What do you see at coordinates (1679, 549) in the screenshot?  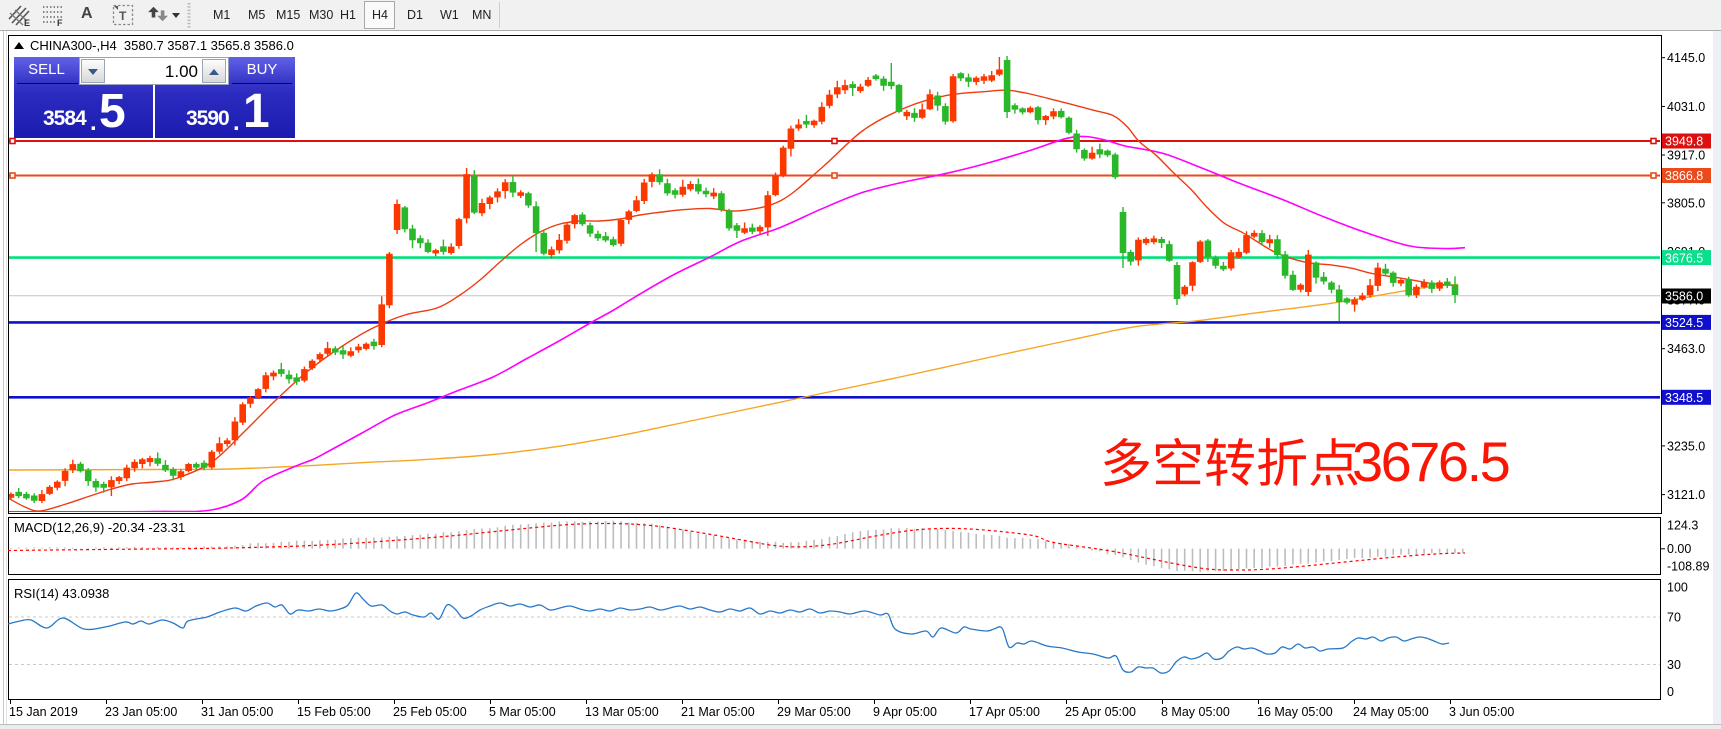 I see `svg-text: 0.00` at bounding box center [1679, 549].